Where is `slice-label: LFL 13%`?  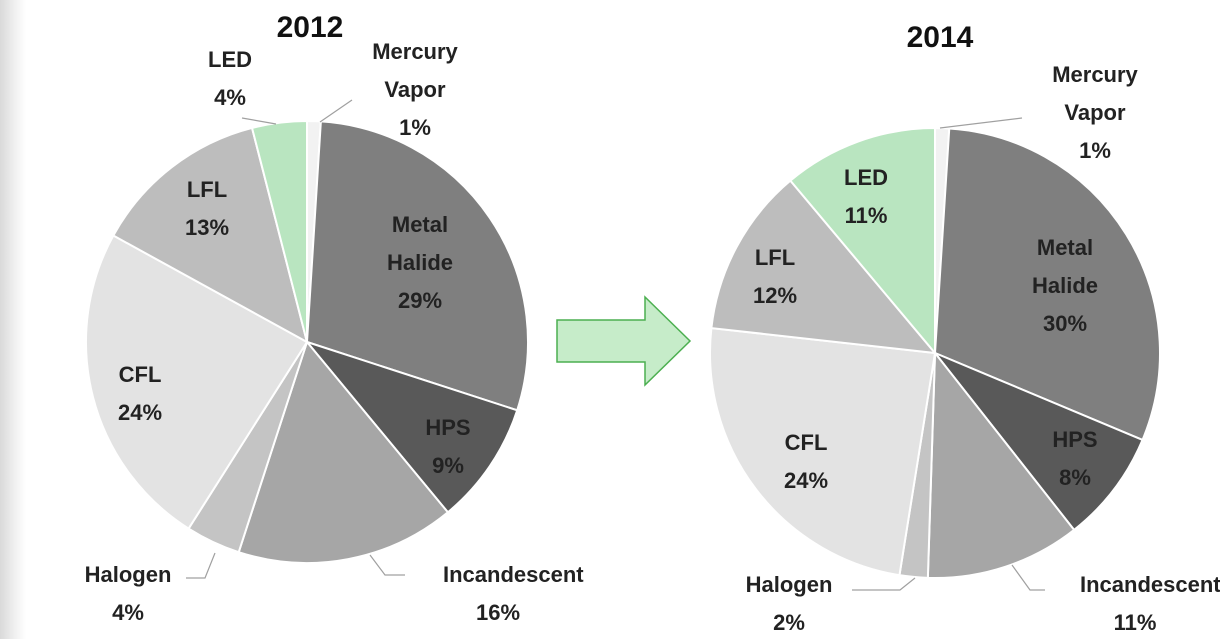
slice-label: LFL 13% is located at coordinates (207, 209).